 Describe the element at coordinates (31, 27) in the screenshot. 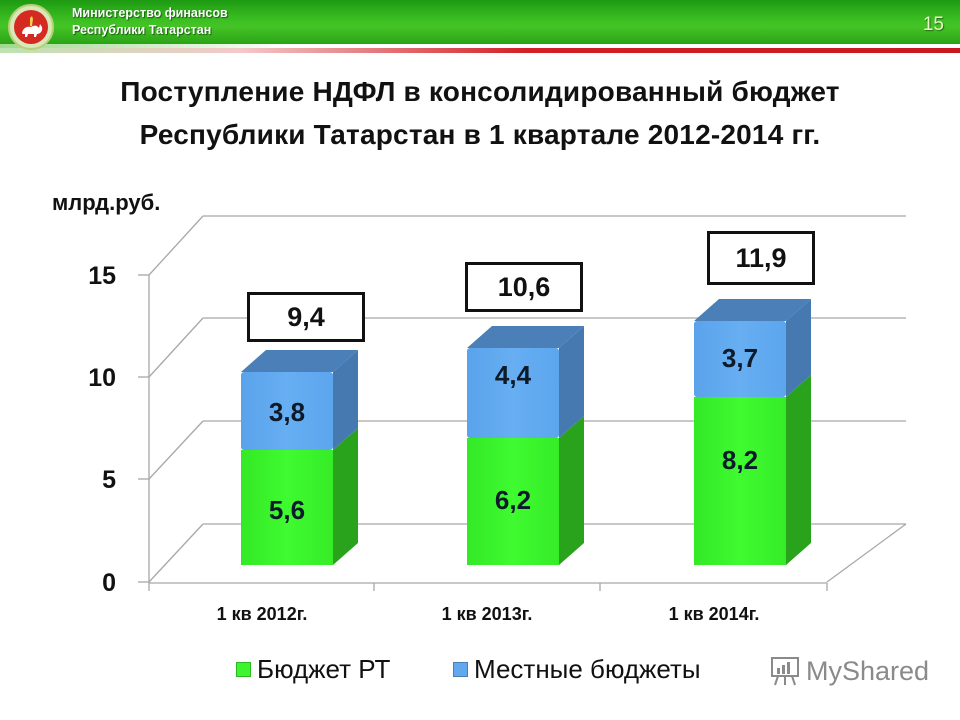

I see `tatarstan-coat-of-arms-icon` at that location.